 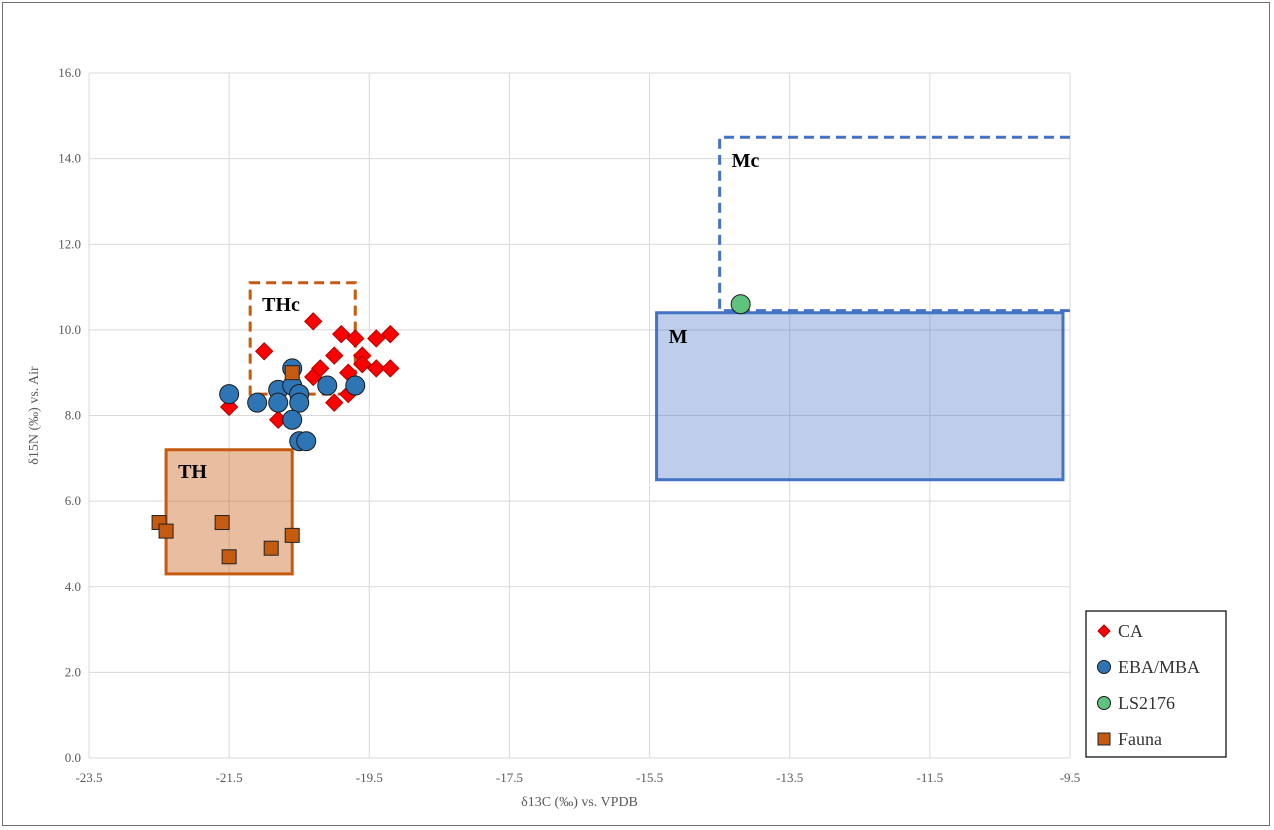 What do you see at coordinates (1156, 684) in the screenshot?
I see `legend: CA EBA/MBA LS2176 Fauna` at bounding box center [1156, 684].